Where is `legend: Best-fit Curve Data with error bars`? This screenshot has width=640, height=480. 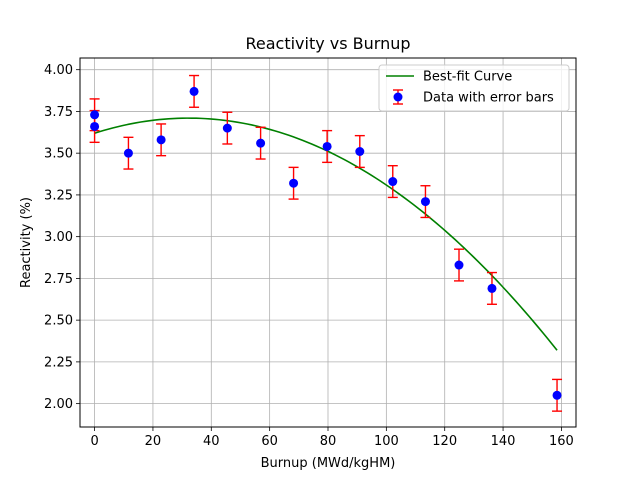
legend: Best-fit Curve Data with error bars is located at coordinates (474, 88).